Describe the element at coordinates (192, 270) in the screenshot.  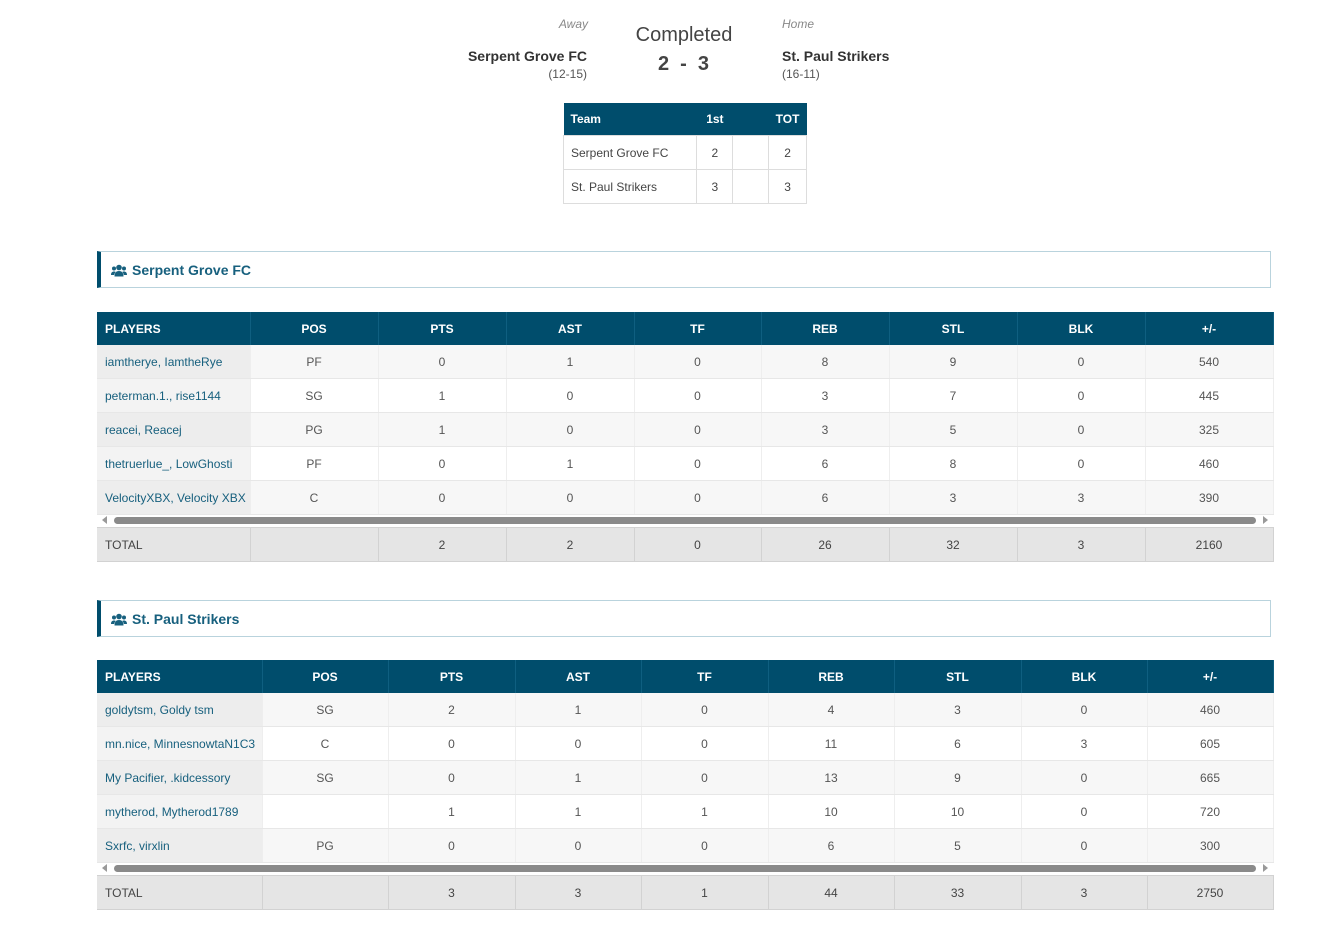
I see `team-name-away: Serpent Grove FC` at that location.